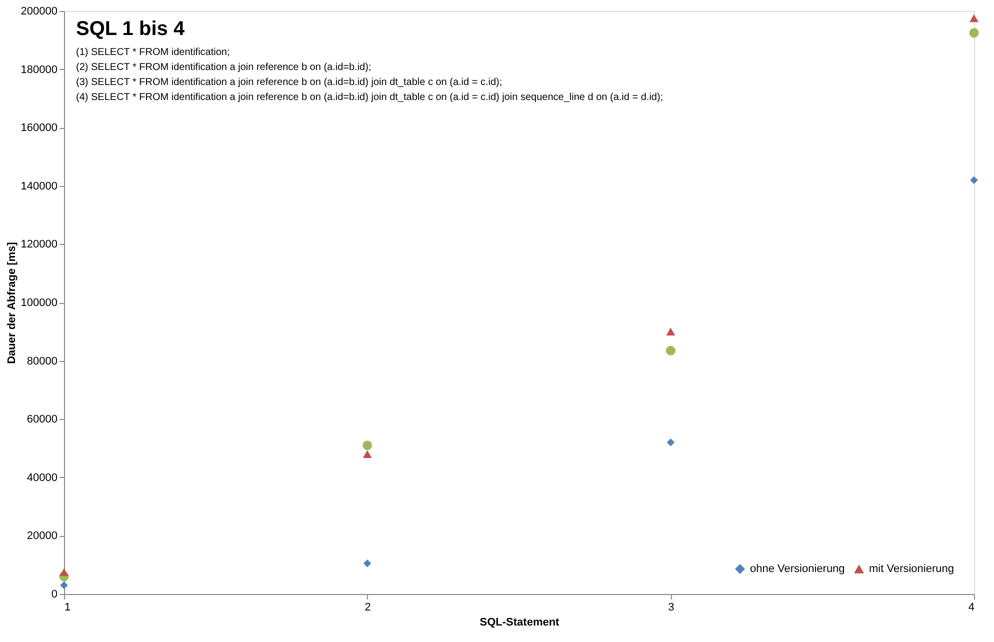  Describe the element at coordinates (289, 82) in the screenshot. I see `annotation: (3) SELECT * FROM identification a join reference b on (a.id=b.id) join dt_table c on (a.id = c.id);` at that location.